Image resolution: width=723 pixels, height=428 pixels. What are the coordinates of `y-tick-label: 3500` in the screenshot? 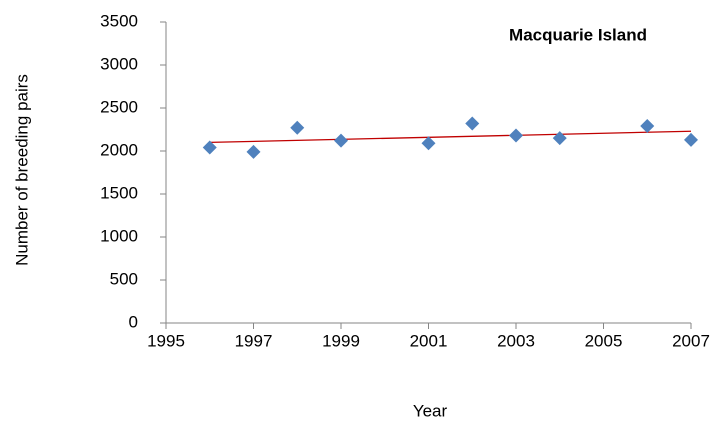 It's located at (119, 20).